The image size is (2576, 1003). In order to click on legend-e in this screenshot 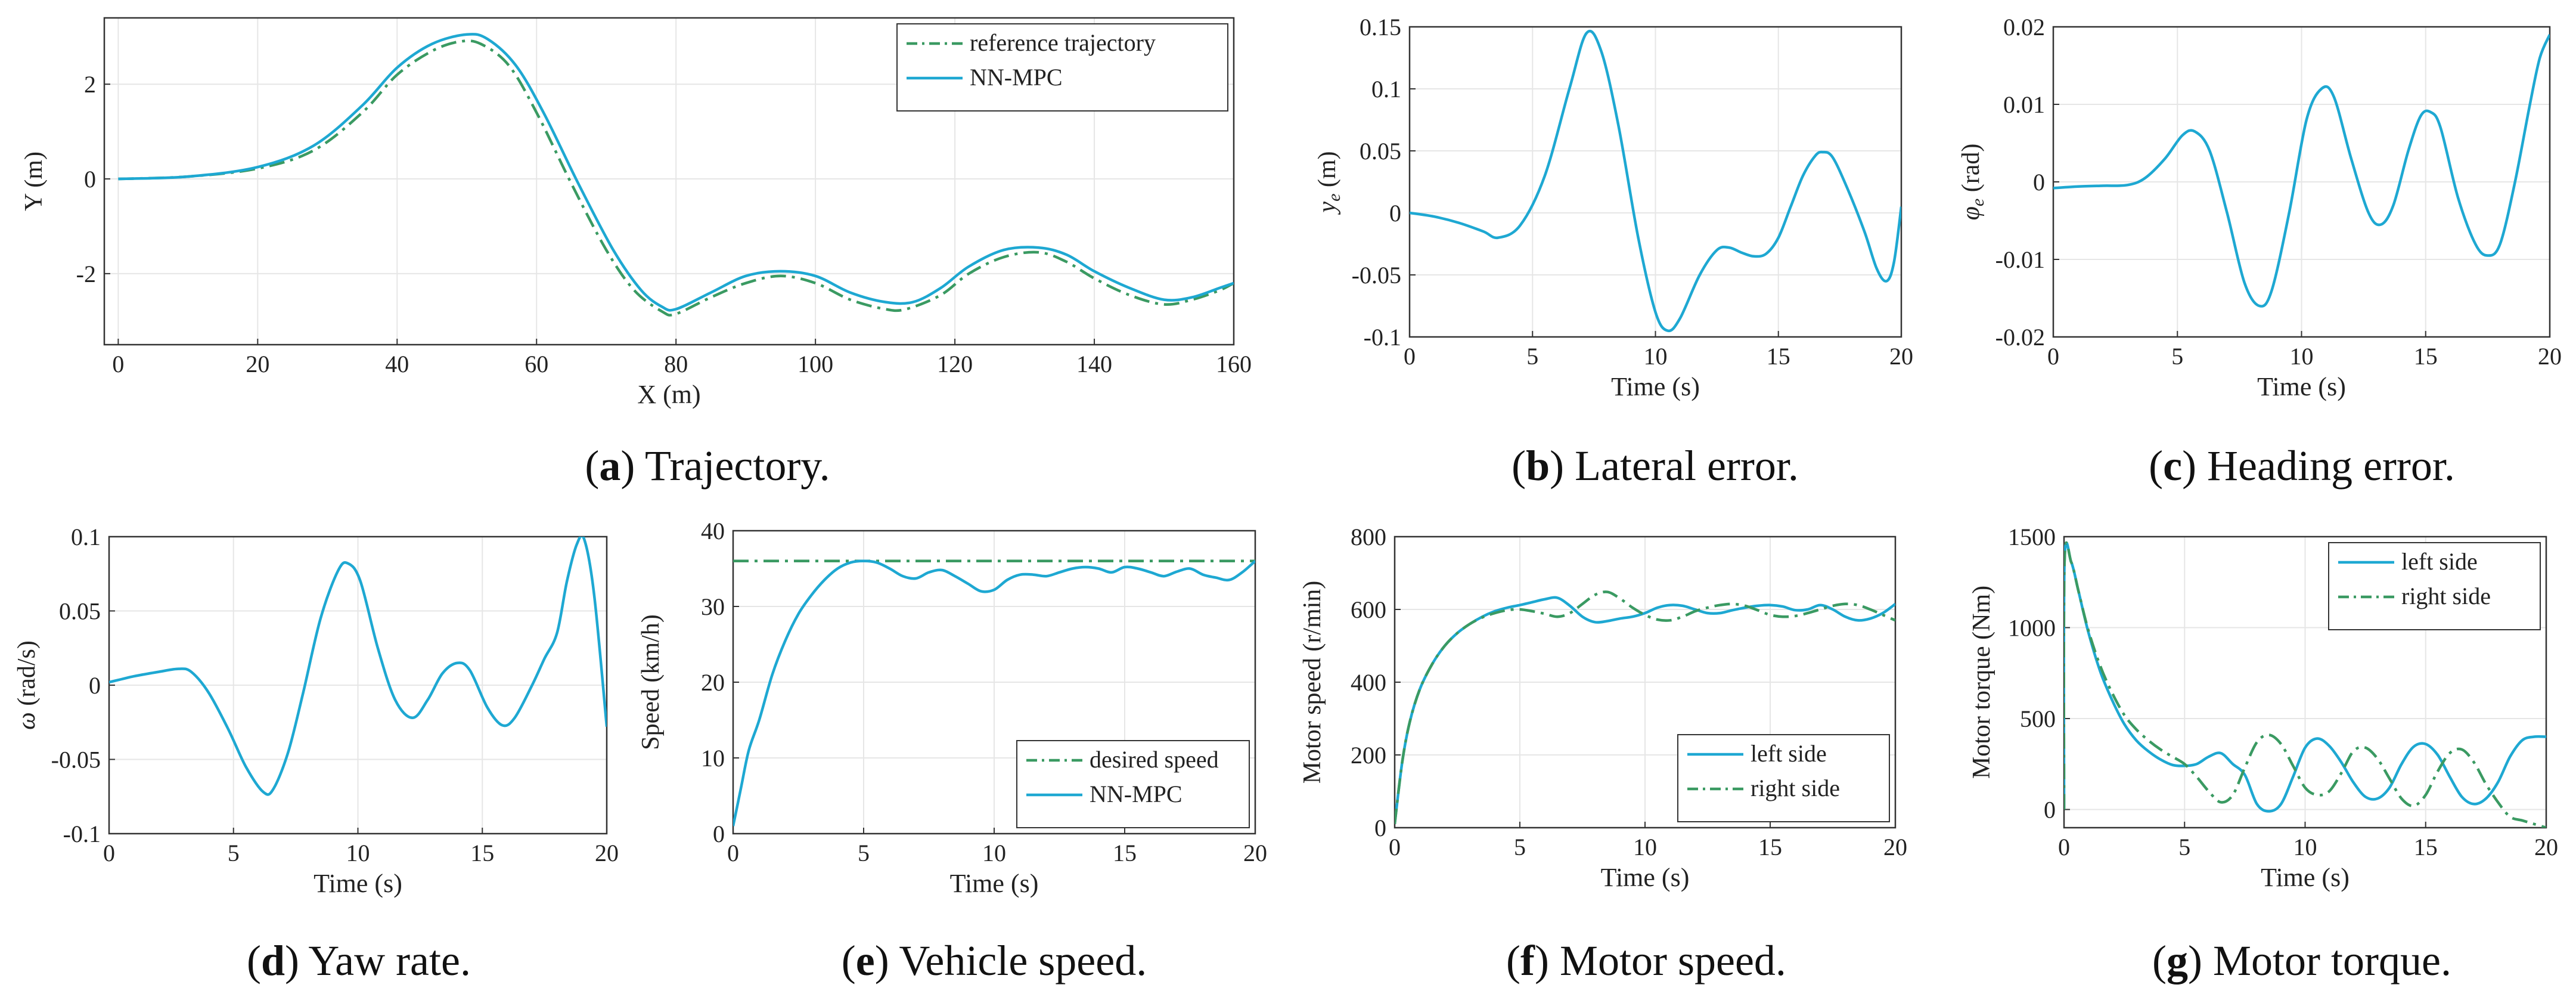, I will do `click(1133, 784)`.